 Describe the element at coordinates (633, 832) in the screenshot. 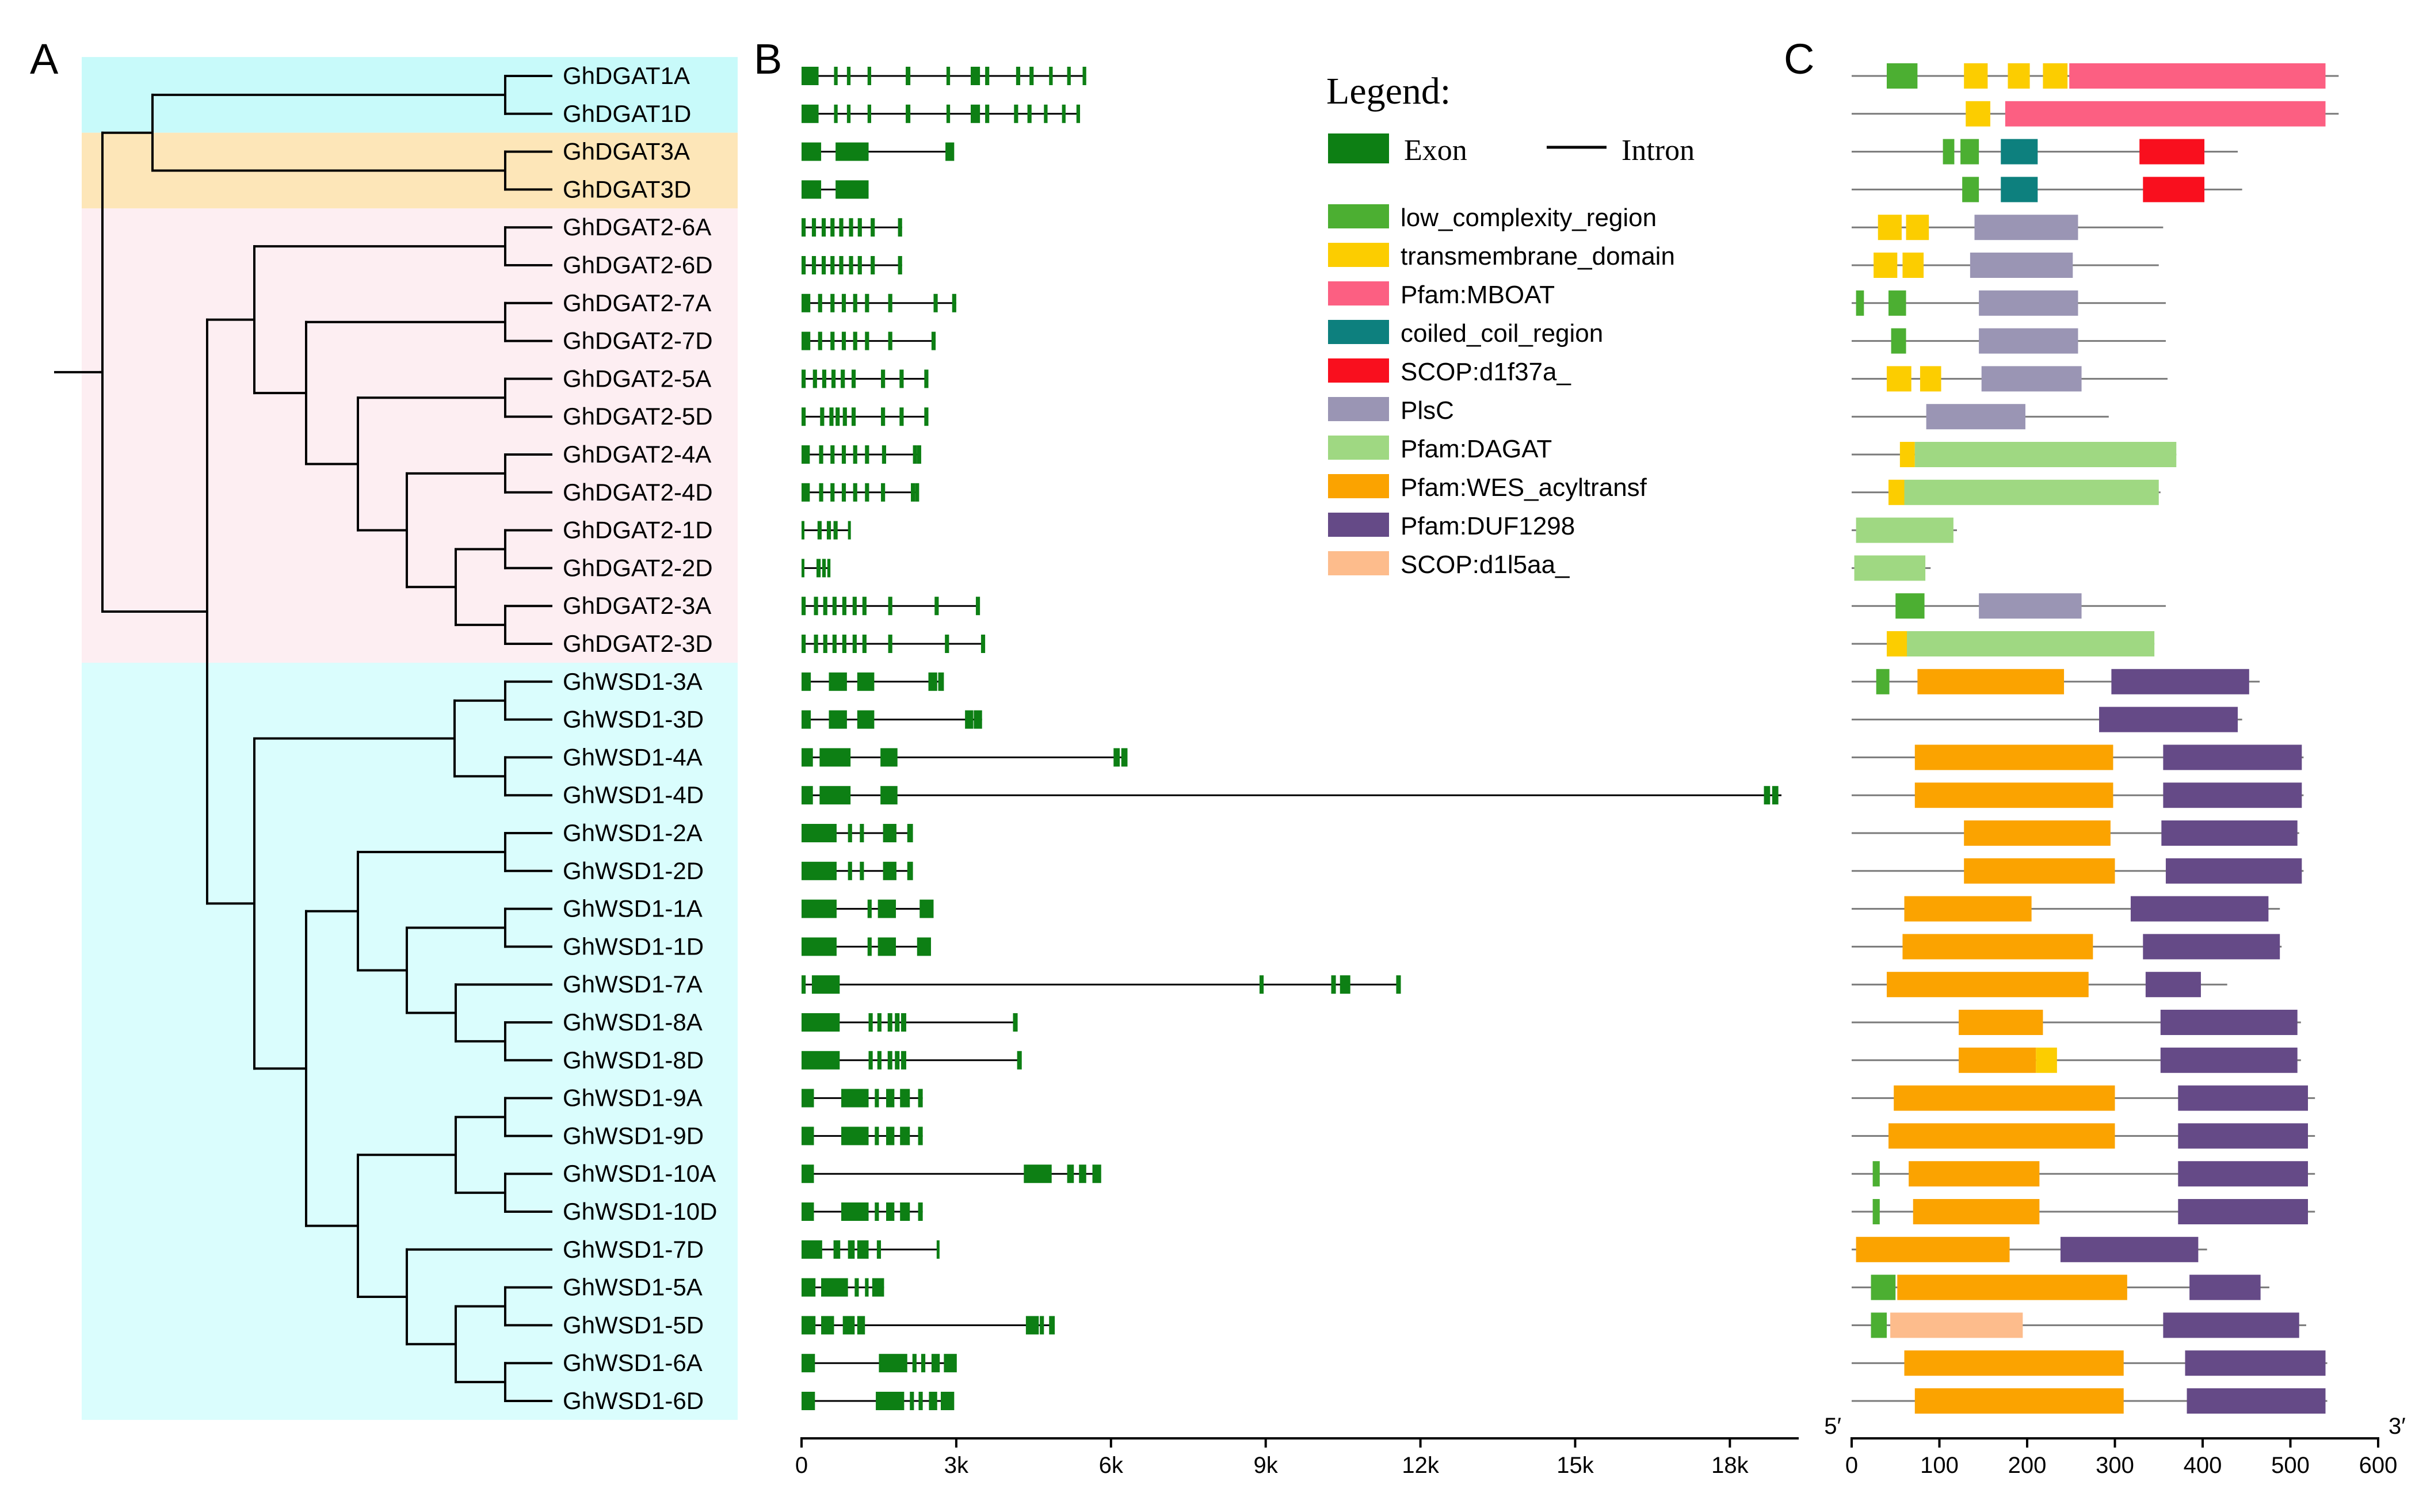

I see `gene-label: GhWSD1-2A` at that location.